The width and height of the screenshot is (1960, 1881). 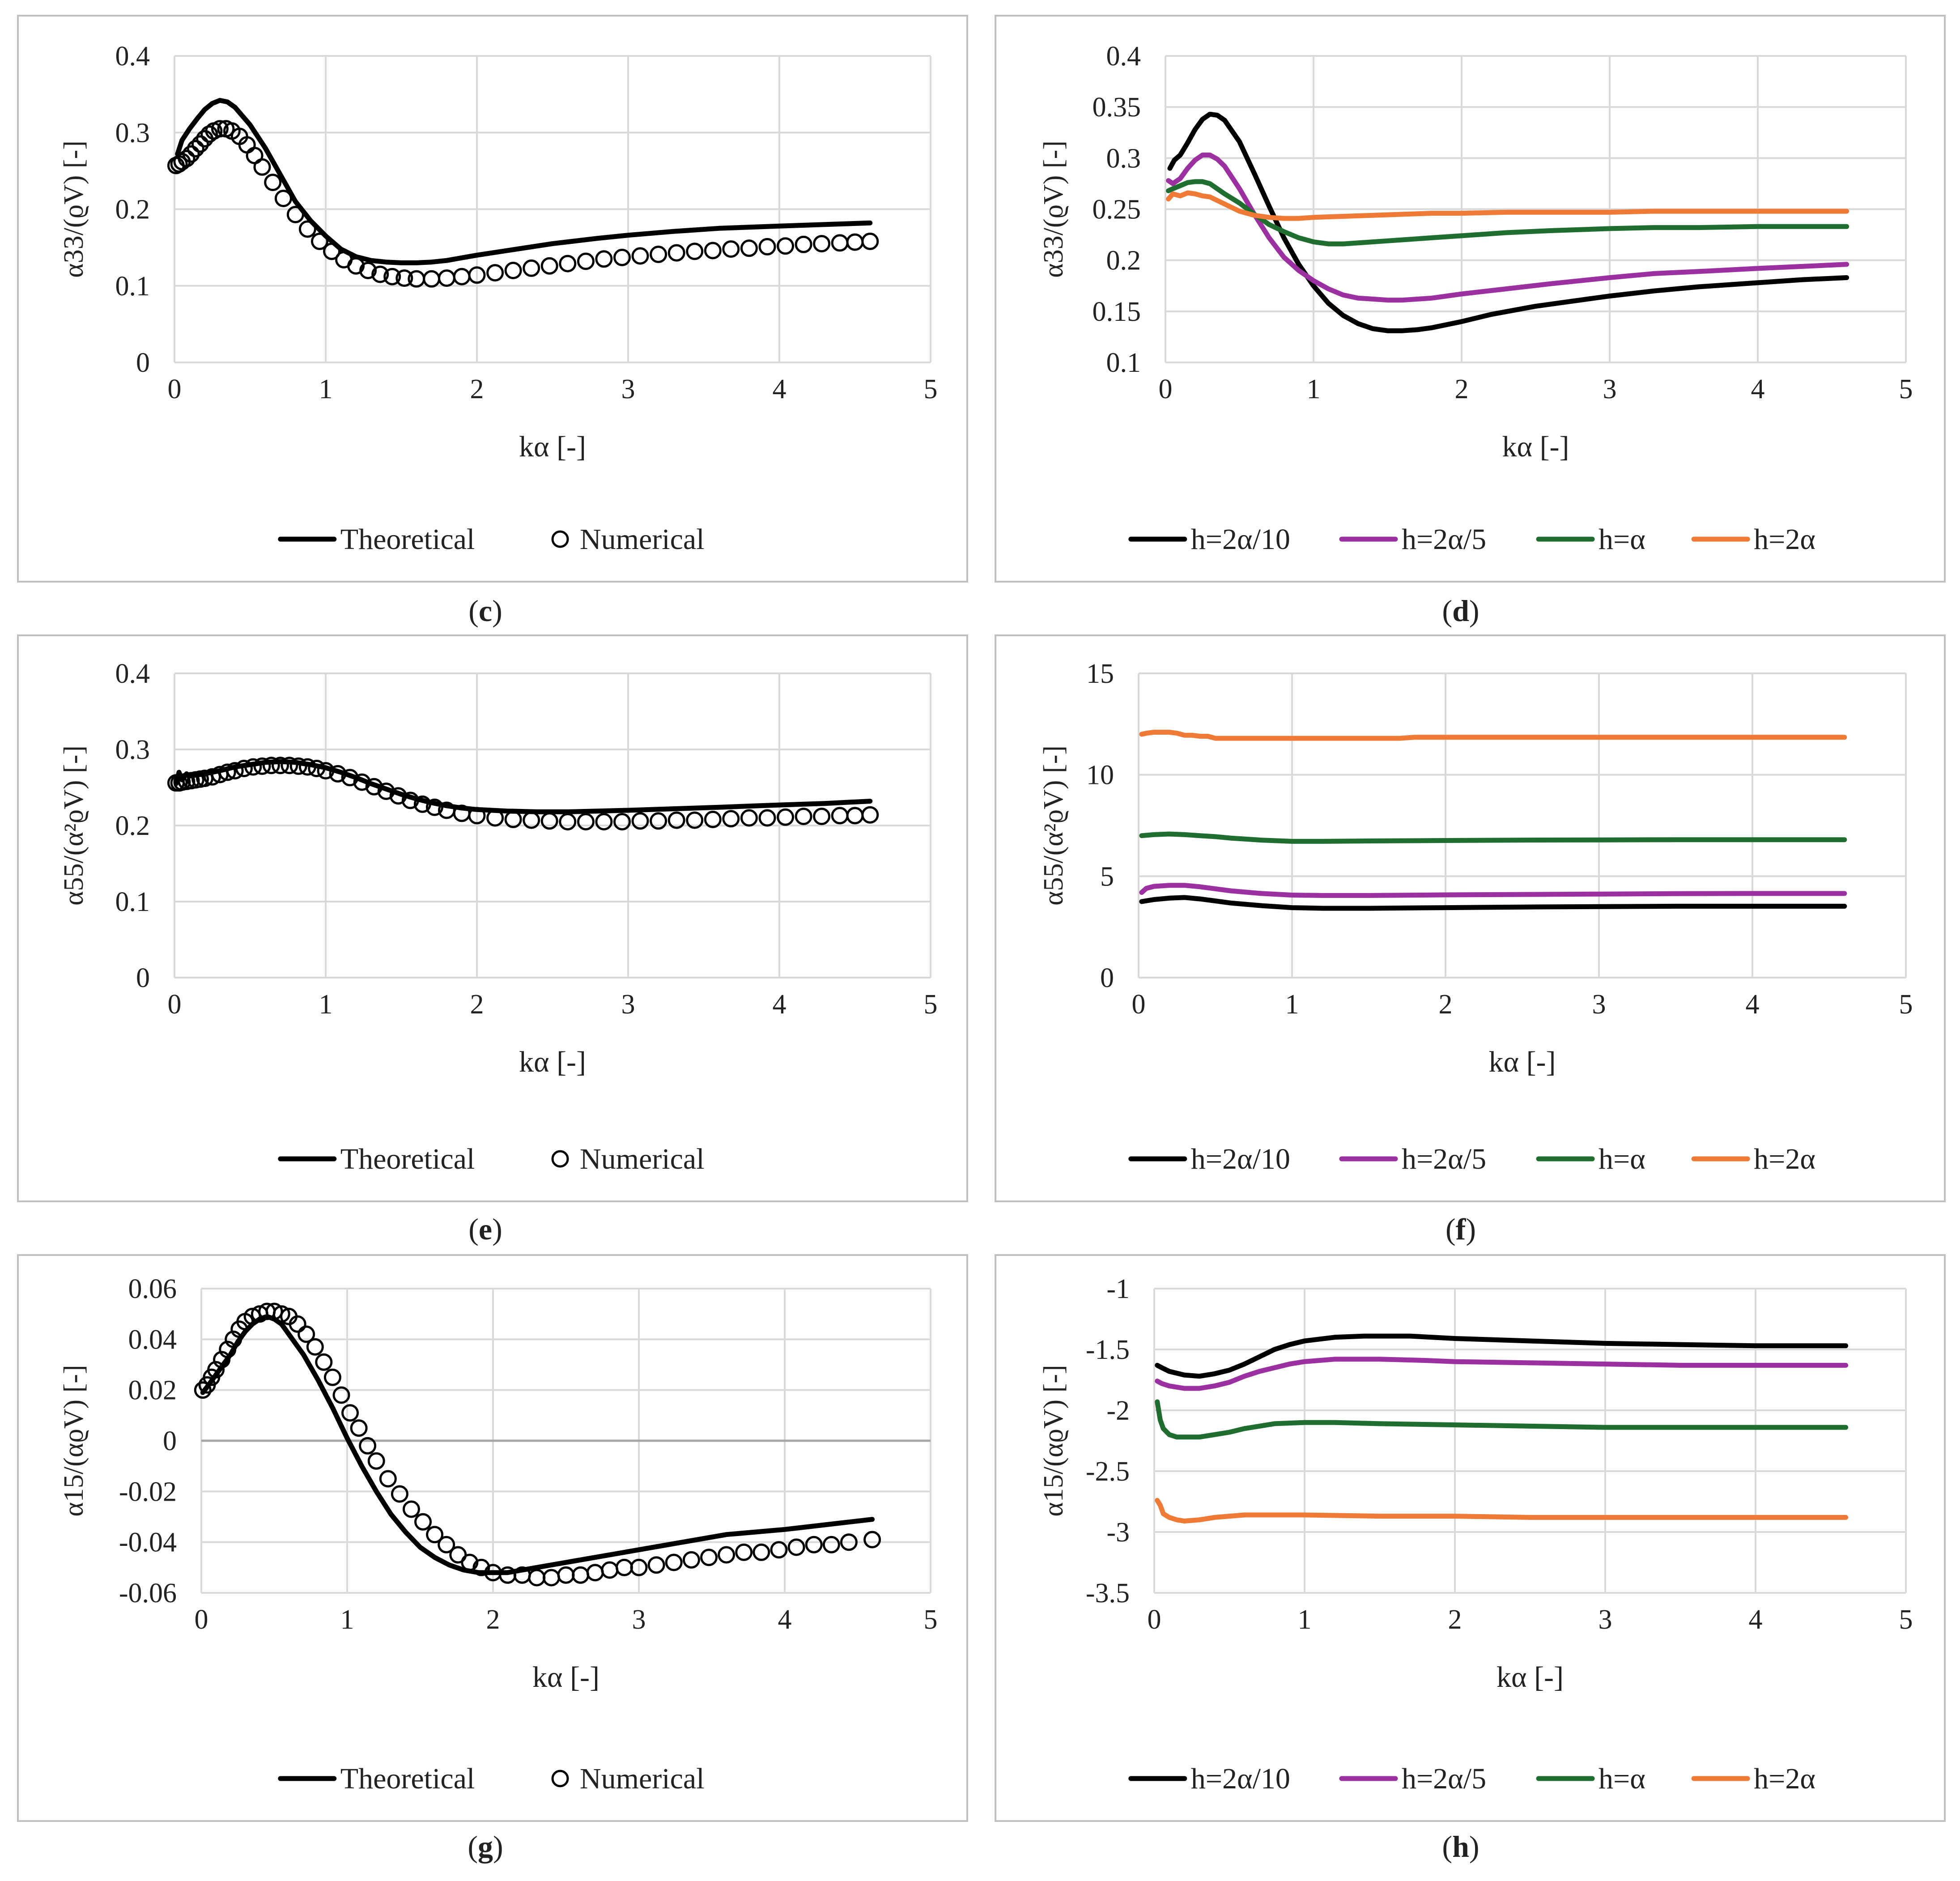 What do you see at coordinates (1461, 1229) in the screenshot?
I see `caption-letter: f` at bounding box center [1461, 1229].